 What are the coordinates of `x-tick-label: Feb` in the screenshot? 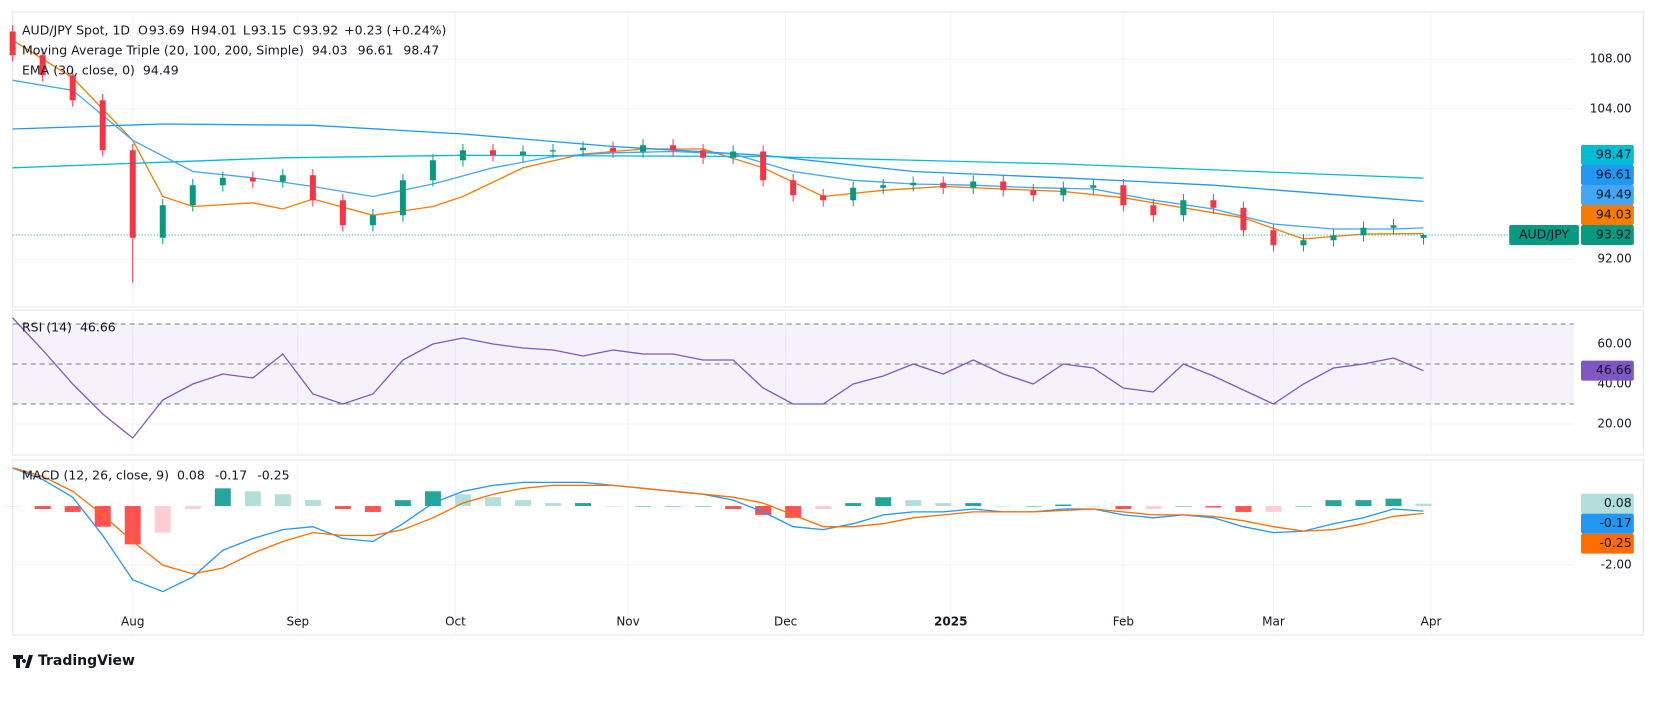 It's located at (1123, 622).